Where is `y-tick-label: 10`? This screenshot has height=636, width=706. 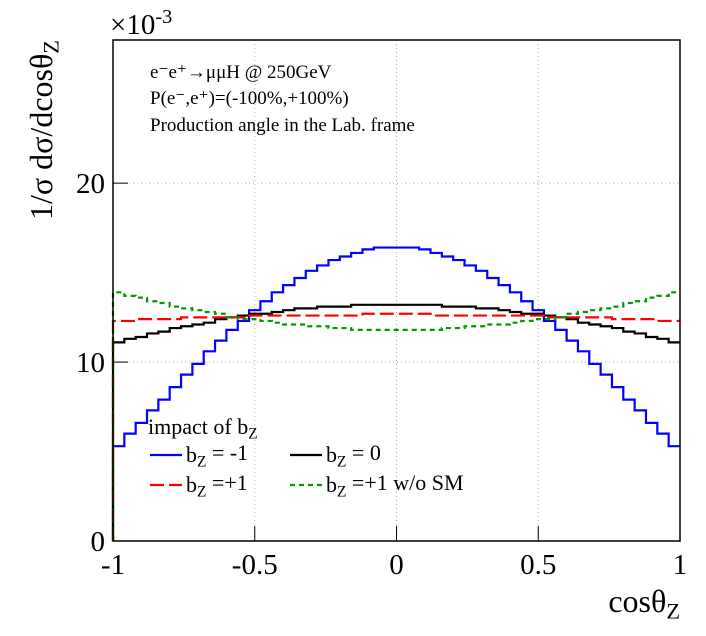
y-tick-label: 10 is located at coordinates (90, 363).